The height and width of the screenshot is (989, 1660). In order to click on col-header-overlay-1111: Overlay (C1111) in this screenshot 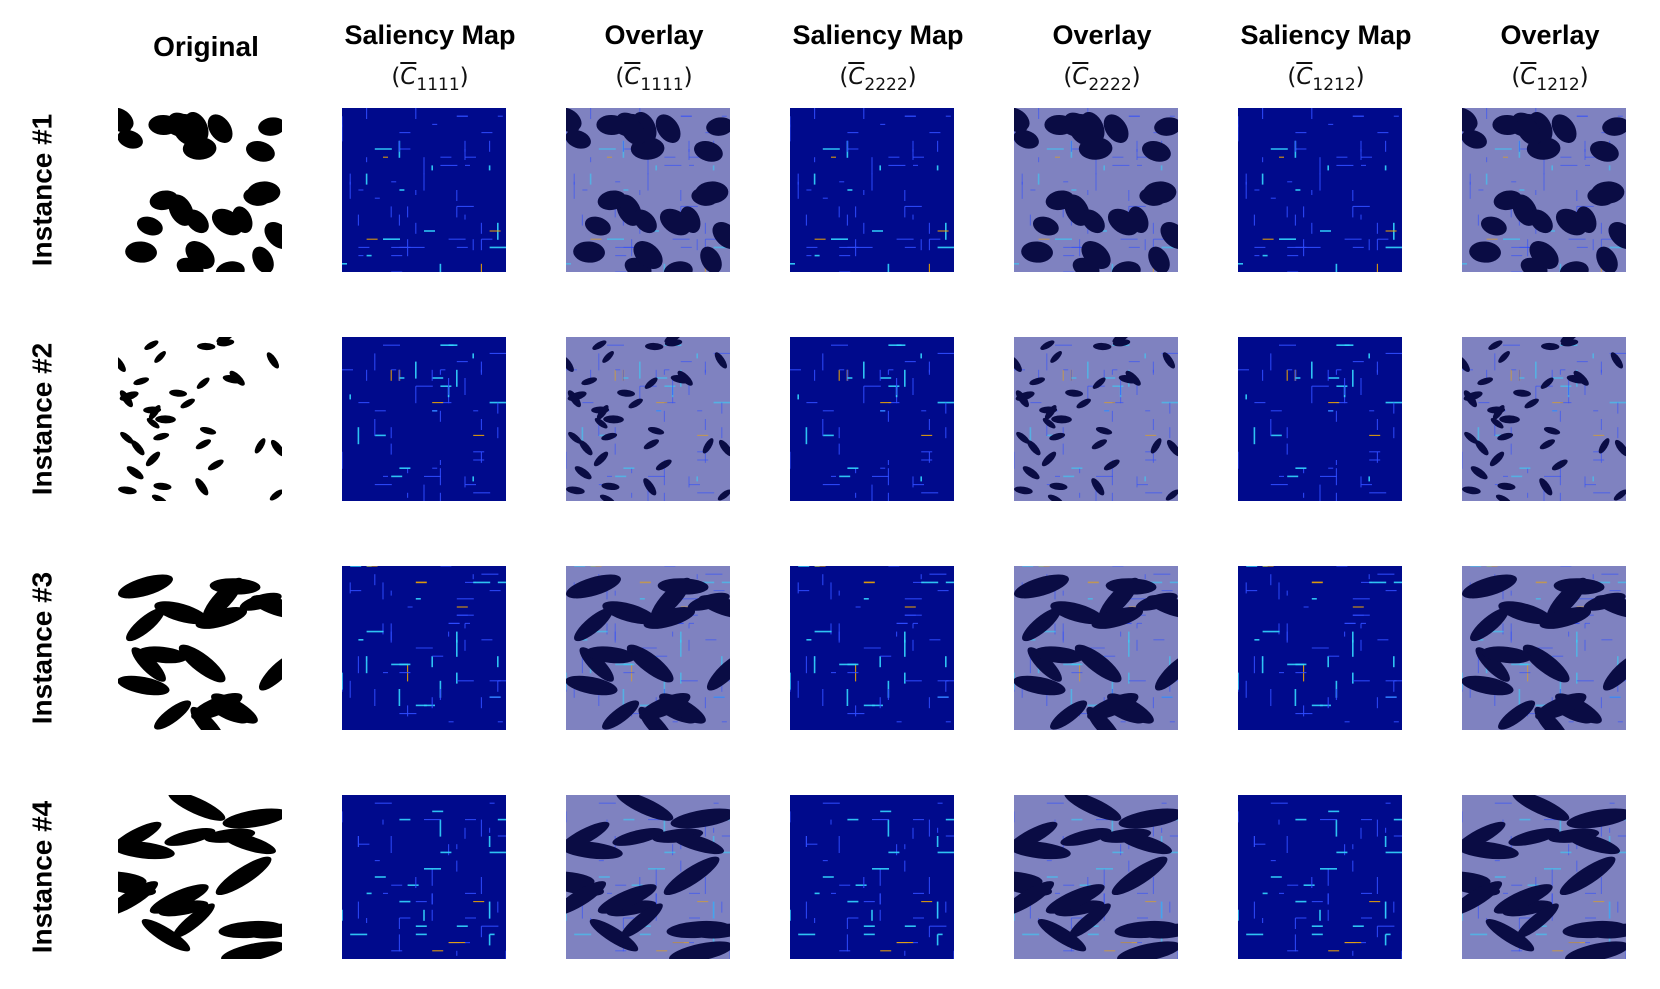, I will do `click(654, 60)`.